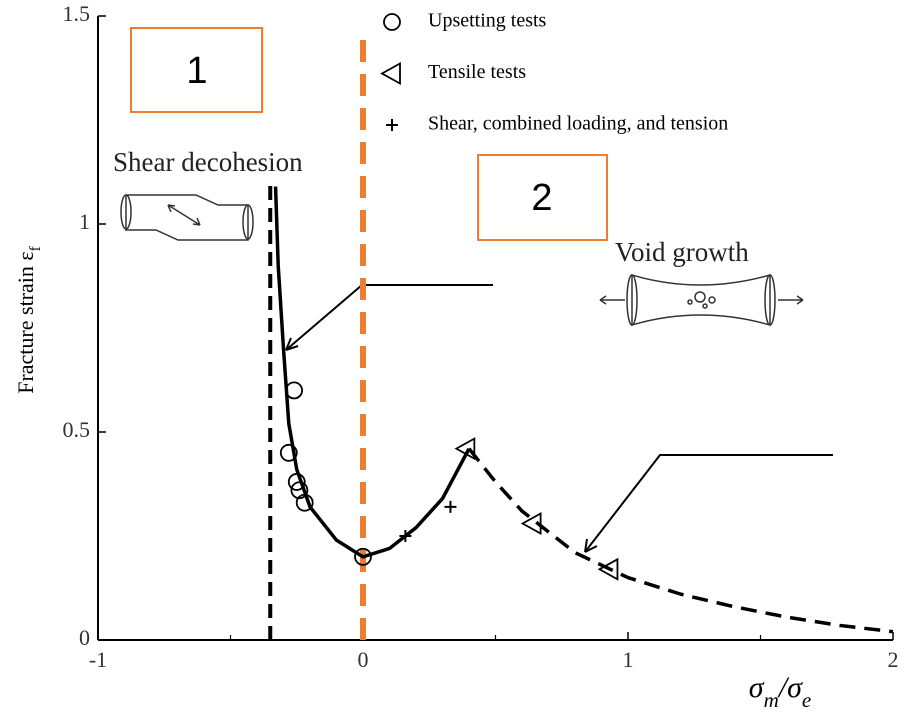  Describe the element at coordinates (187, 217) in the screenshot. I see `shear-icon` at that location.